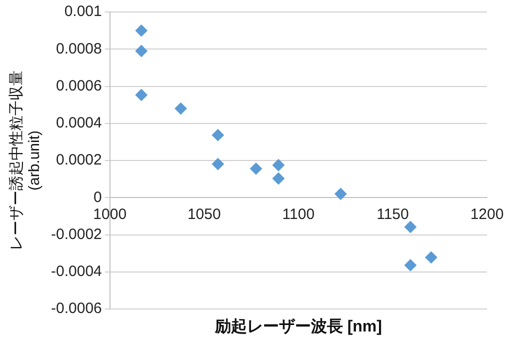 This screenshot has height=339, width=515. What do you see at coordinates (487, 214) in the screenshot?
I see `x-tick-label: 1200` at bounding box center [487, 214].